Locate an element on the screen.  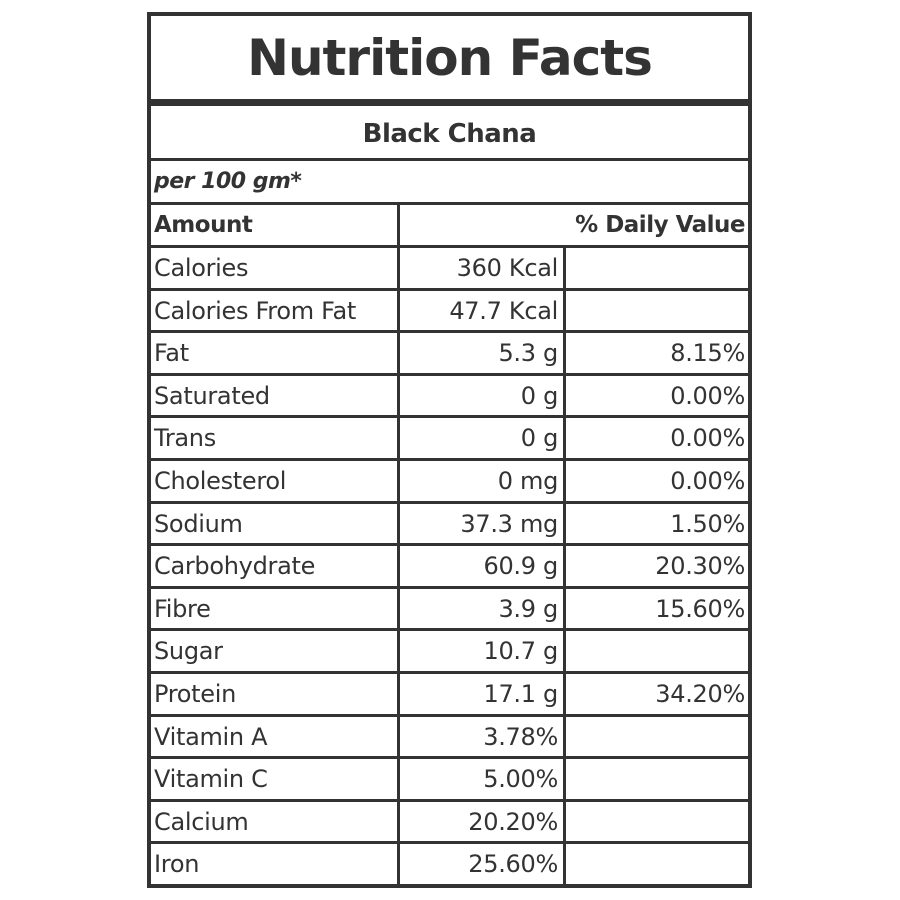
nutrient-amount: 5.00% is located at coordinates (520, 779).